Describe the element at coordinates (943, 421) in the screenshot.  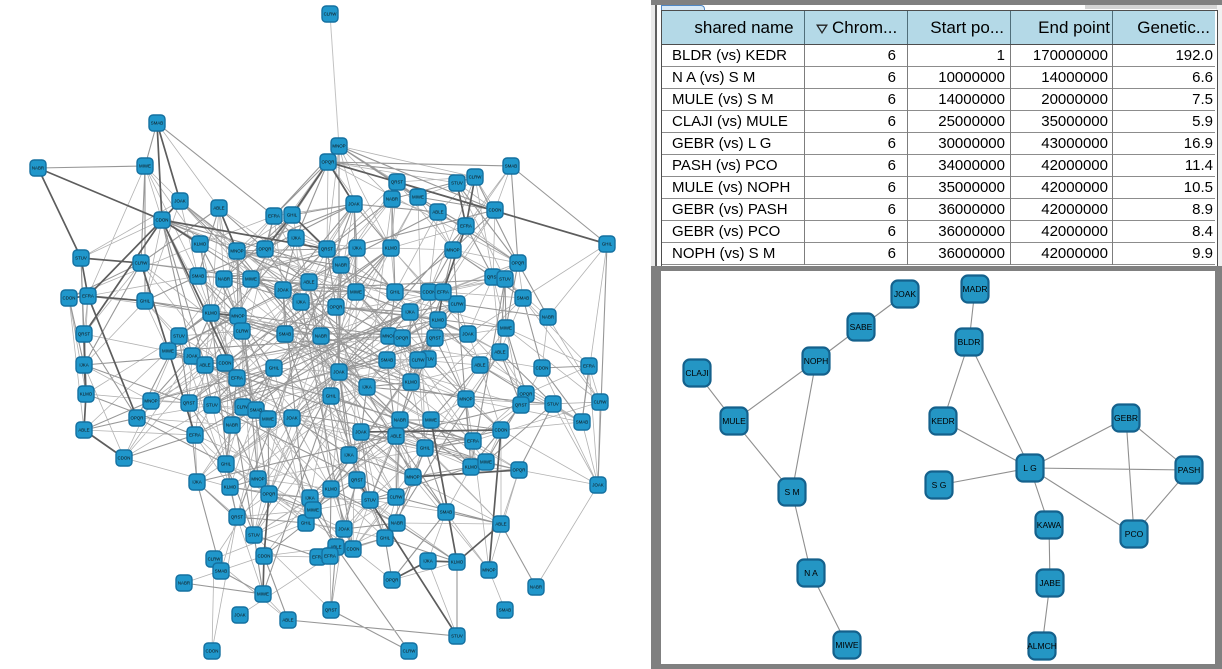
I see `svg-text: KEDR` at that location.